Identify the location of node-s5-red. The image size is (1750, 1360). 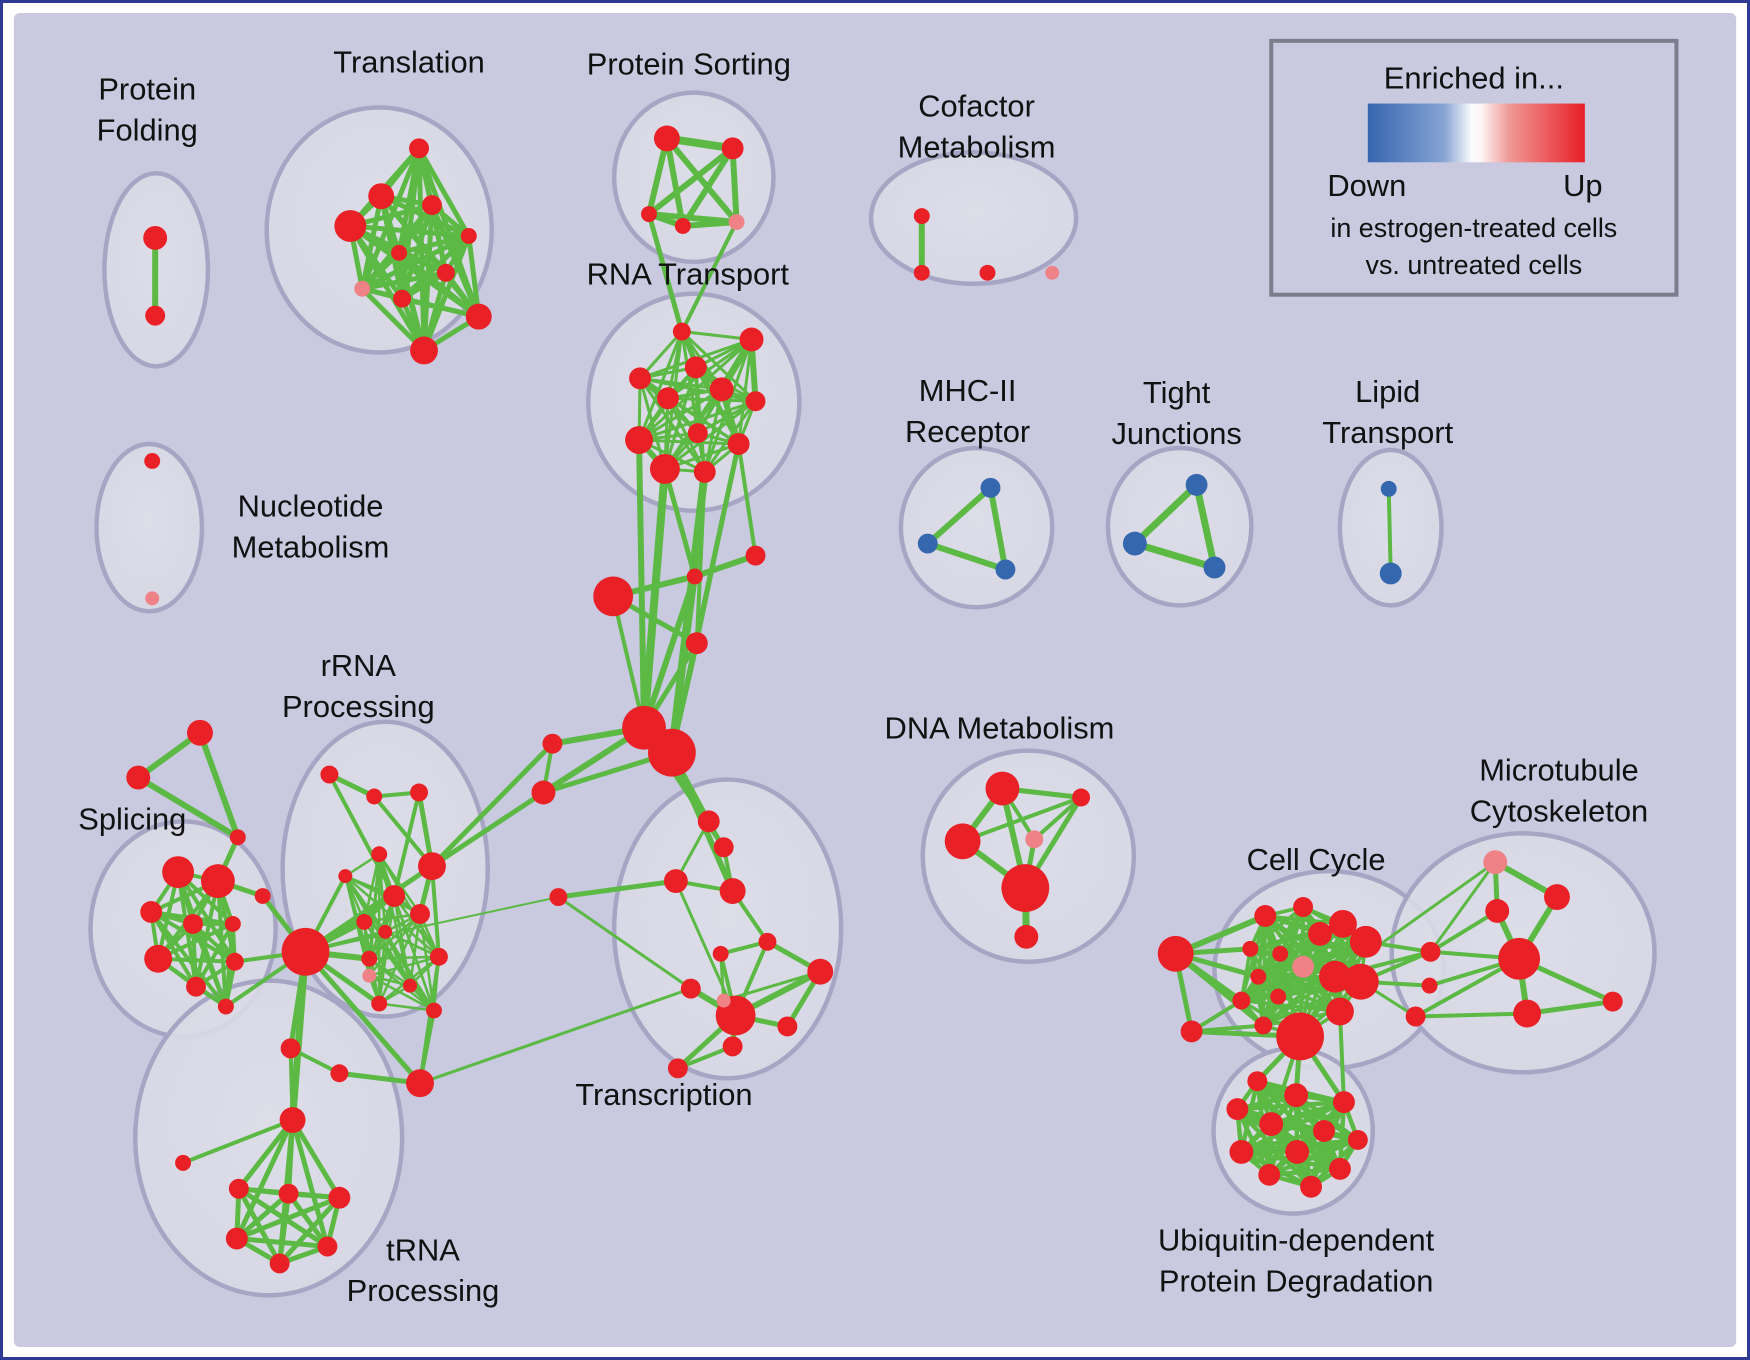
(232, 923).